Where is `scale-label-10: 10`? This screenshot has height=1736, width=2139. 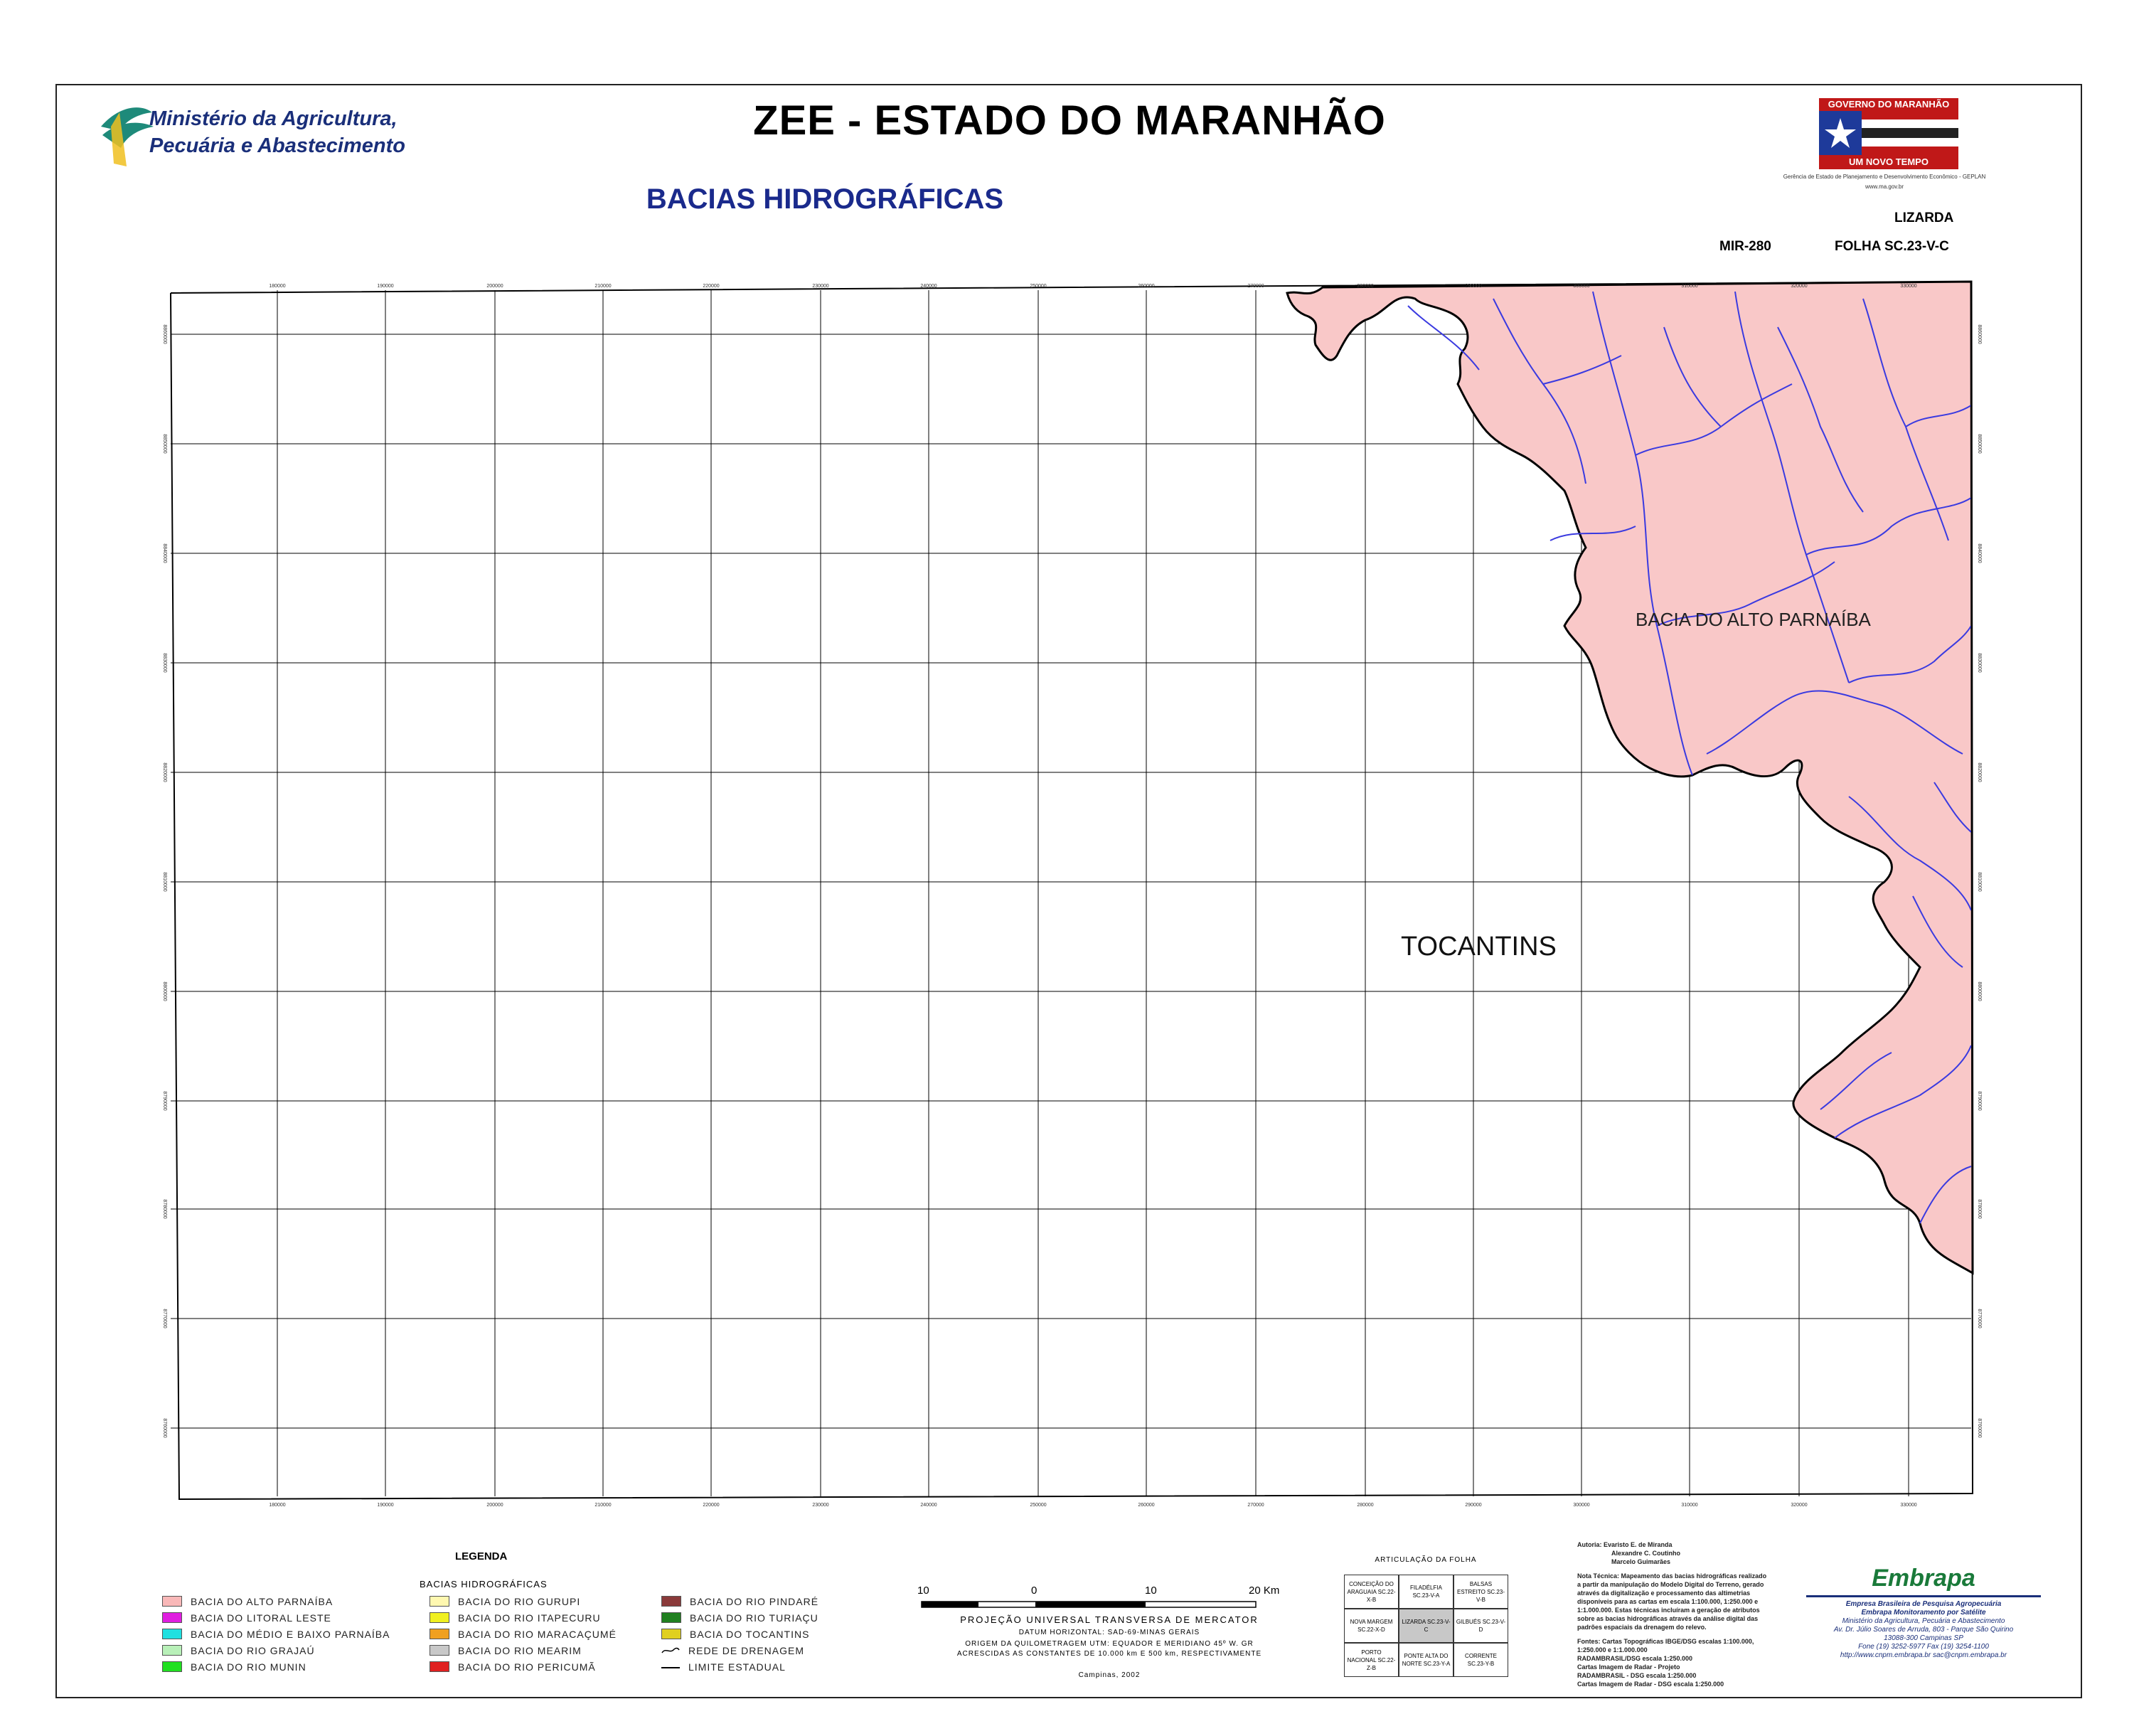 scale-label-10: 10 is located at coordinates (1151, 1591).